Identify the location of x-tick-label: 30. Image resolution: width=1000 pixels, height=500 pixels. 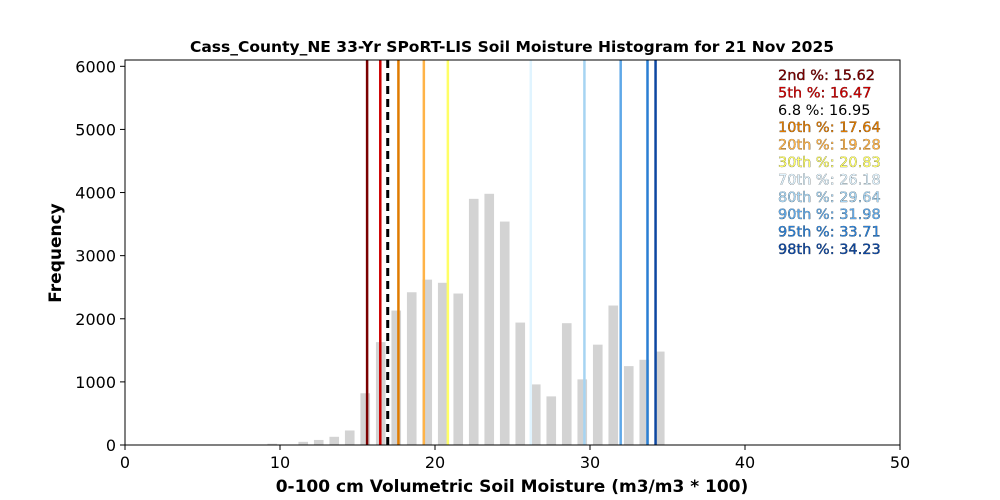
(590, 462).